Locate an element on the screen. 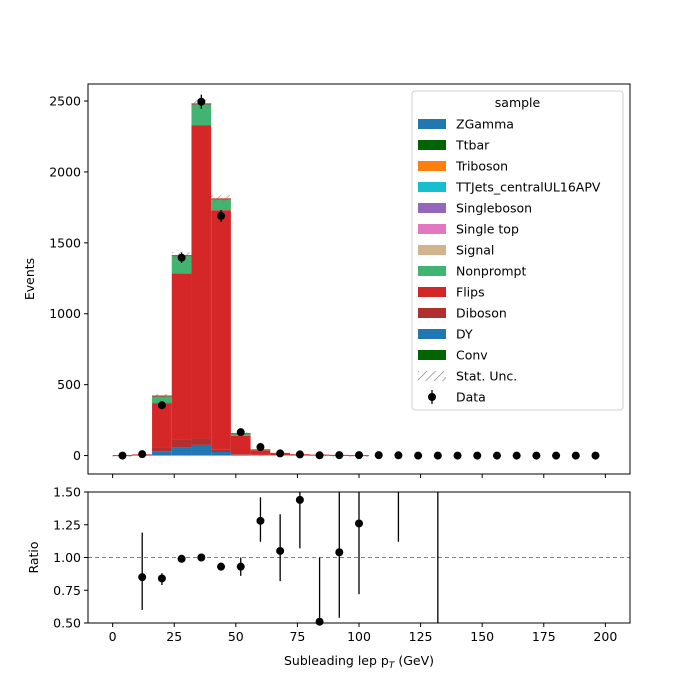  x-tick-label: 50 is located at coordinates (236, 636).